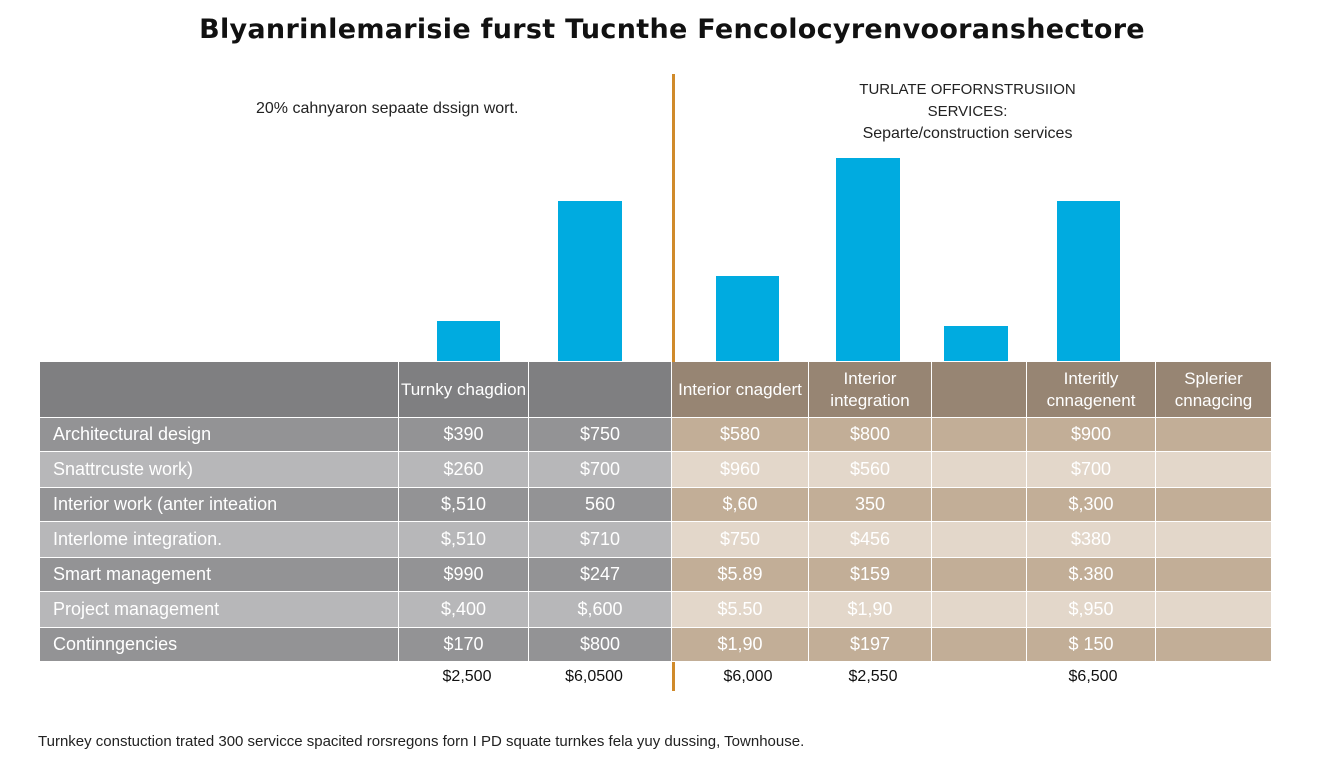 Image resolution: width=1344 pixels, height=768 pixels. I want to click on table-cell: $ 150, so click(1091, 644).